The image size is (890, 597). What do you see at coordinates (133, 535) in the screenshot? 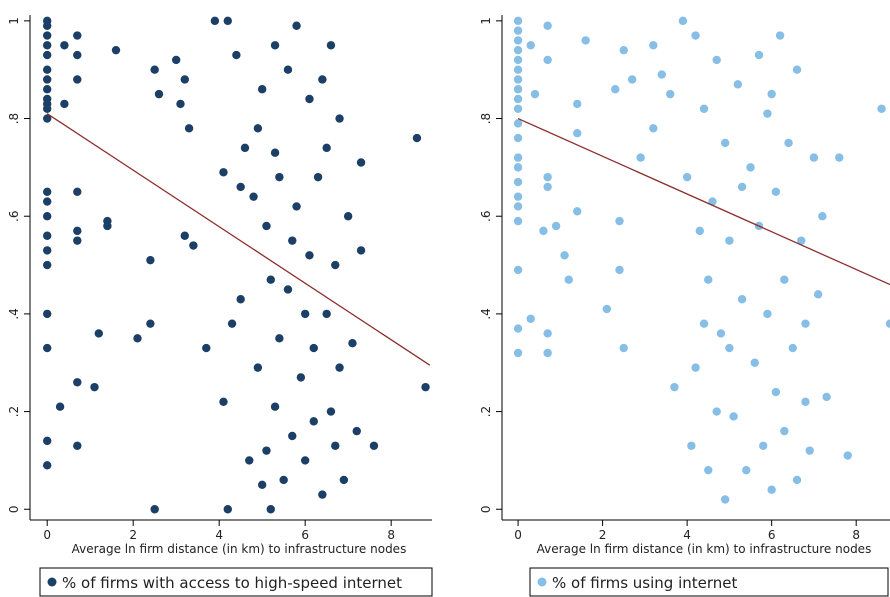
I see `x-tick-label: 2` at bounding box center [133, 535].